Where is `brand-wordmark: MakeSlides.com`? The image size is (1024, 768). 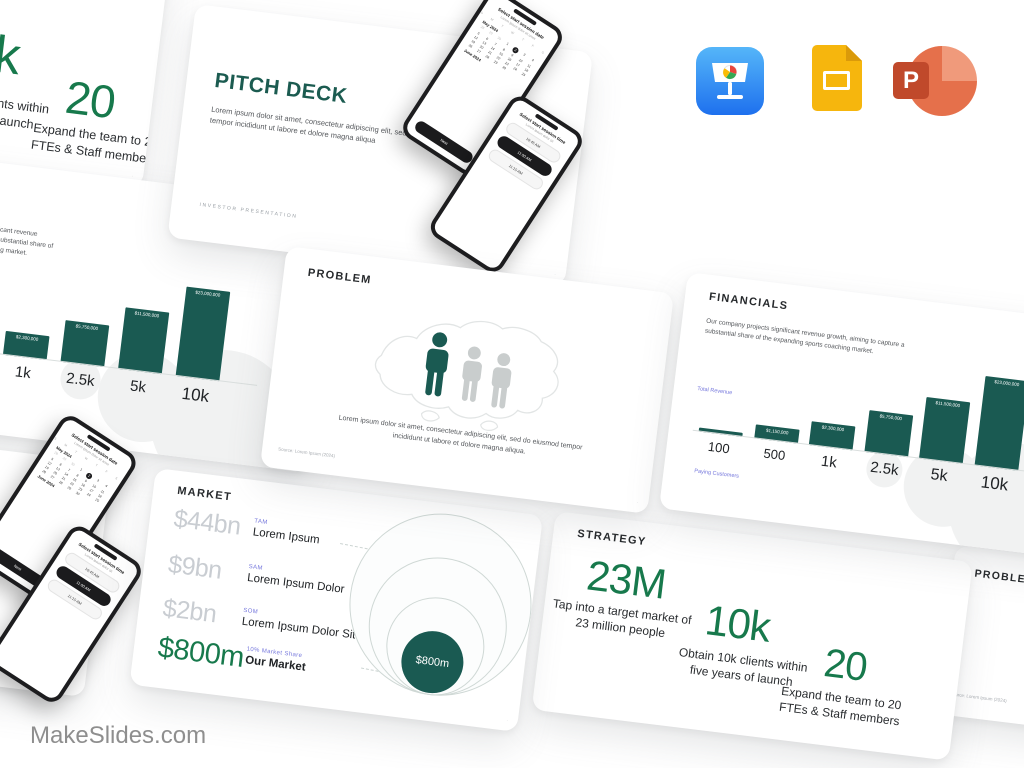
brand-wordmark: MakeSlides.com is located at coordinates (118, 735).